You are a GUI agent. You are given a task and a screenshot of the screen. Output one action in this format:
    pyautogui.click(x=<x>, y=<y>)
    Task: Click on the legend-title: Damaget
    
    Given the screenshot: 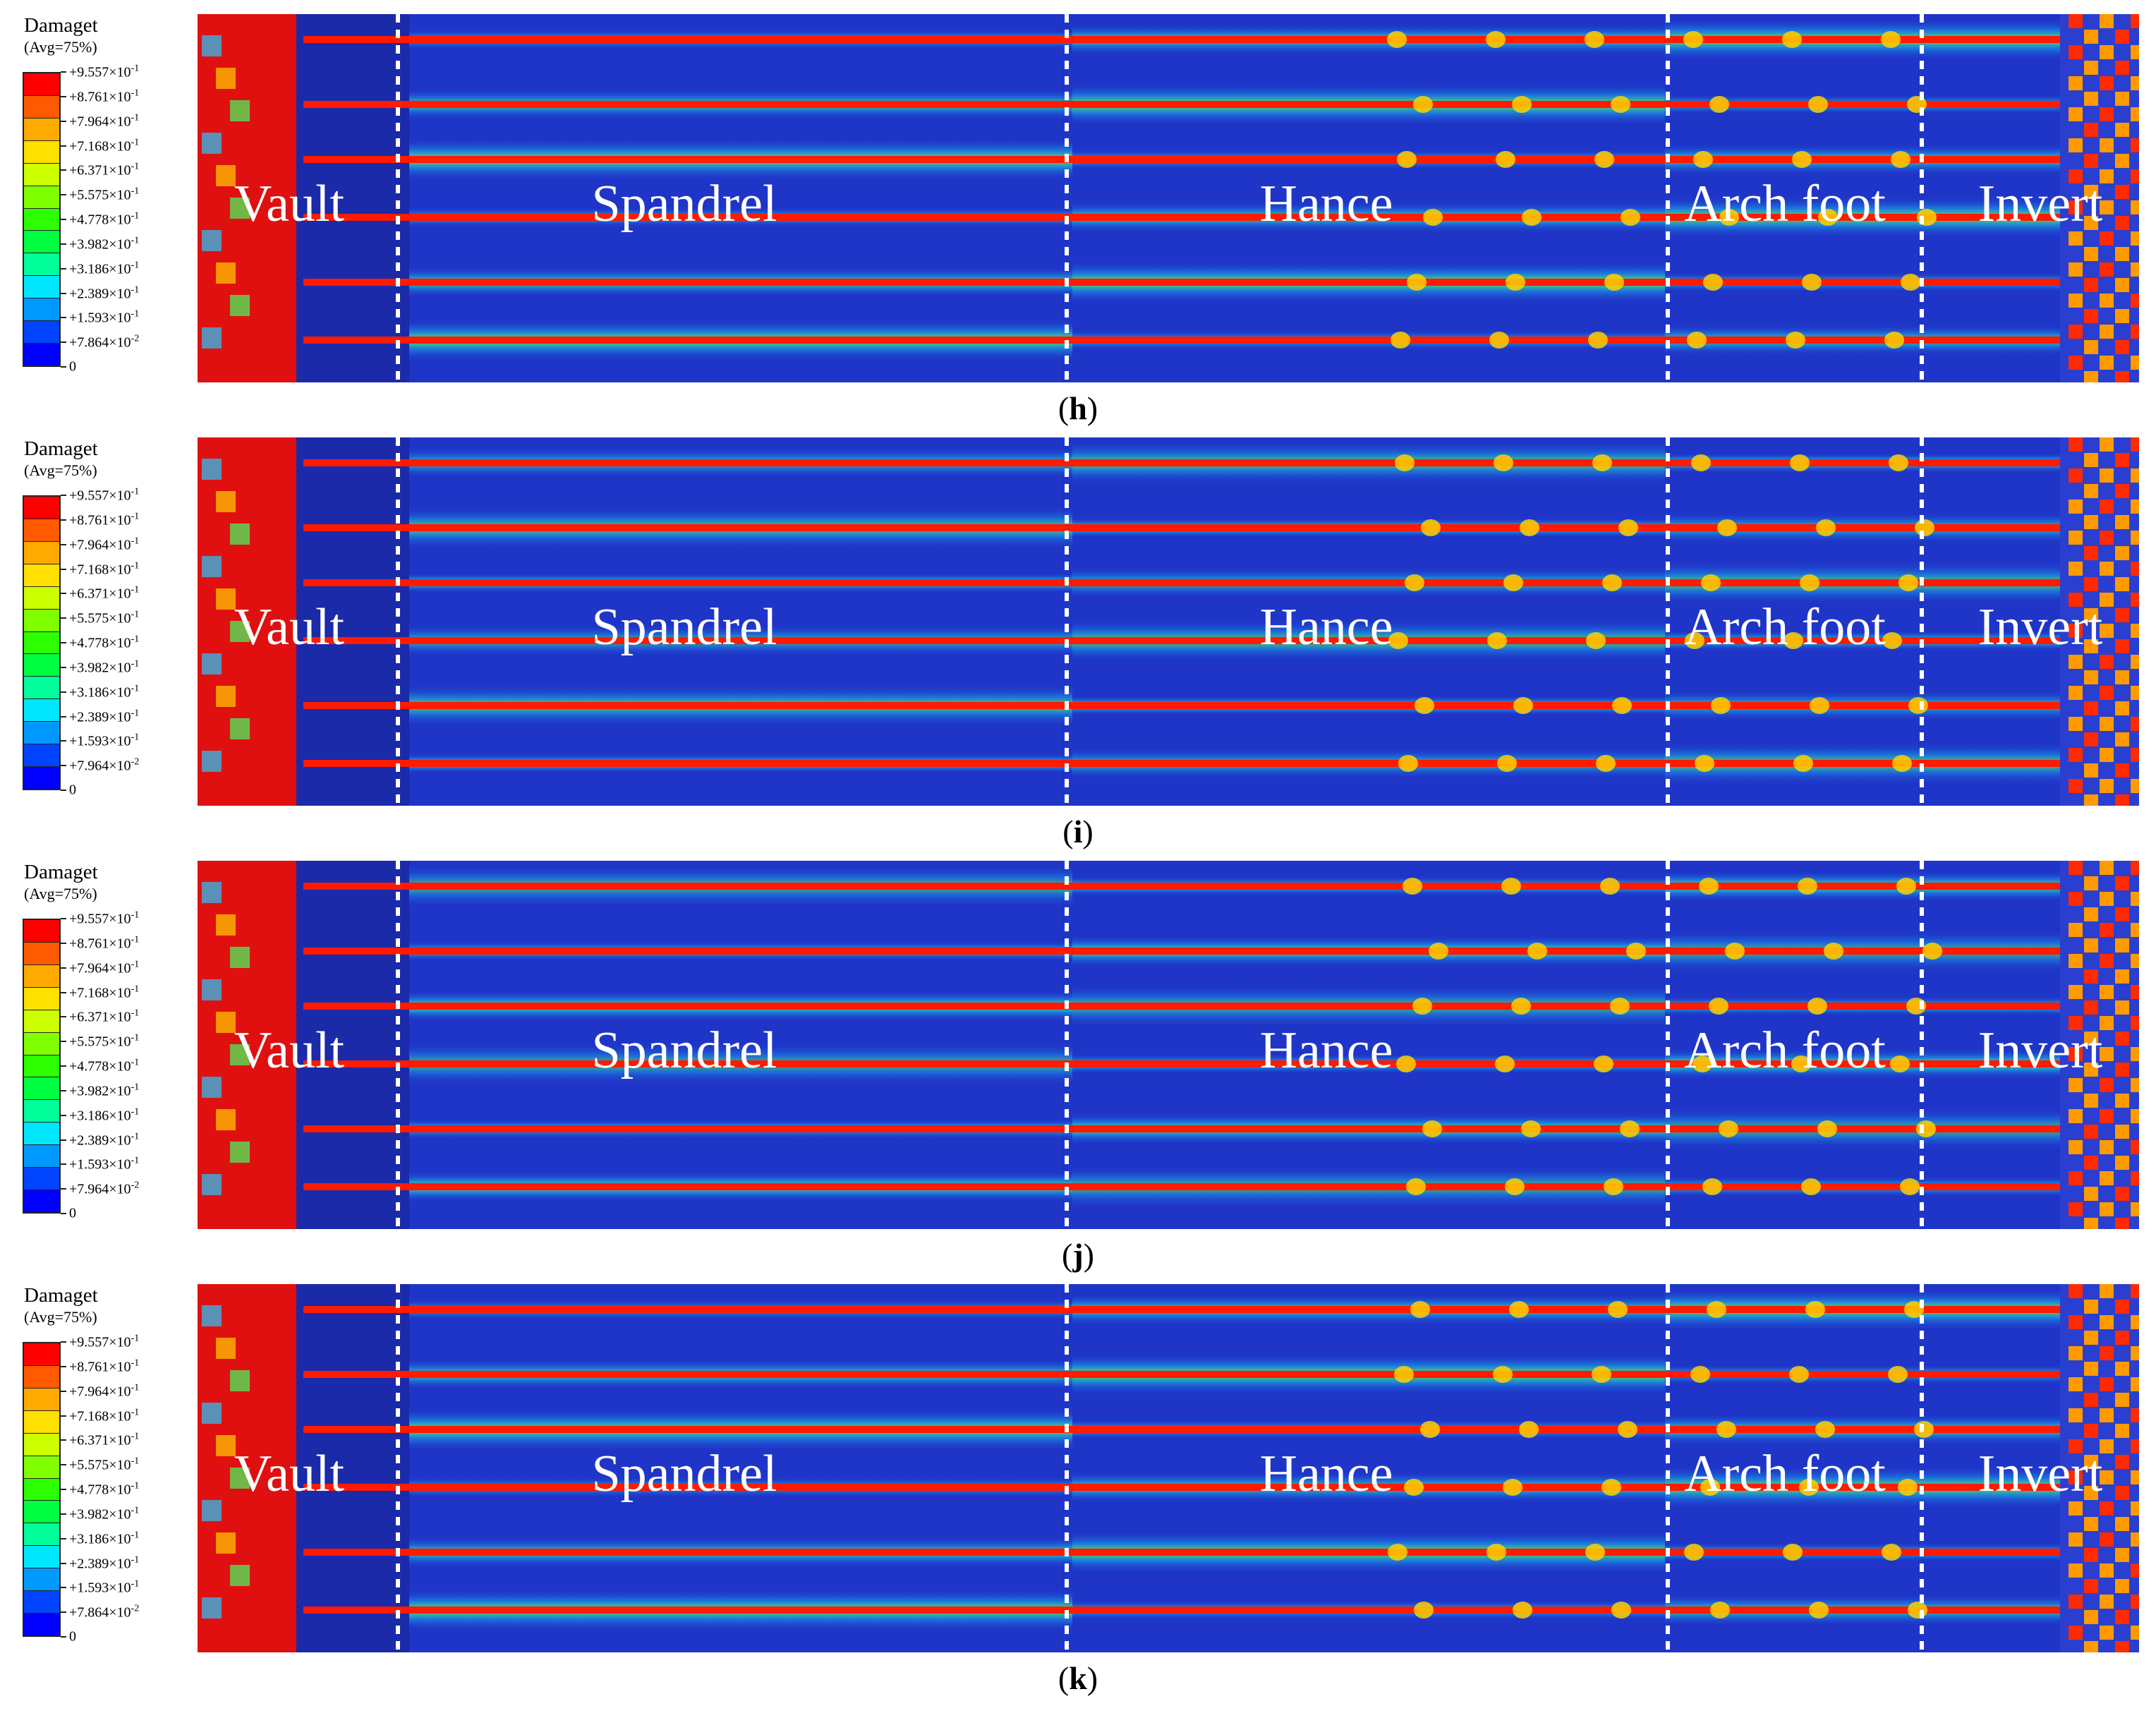 What is the action you would take?
    pyautogui.click(x=61, y=1295)
    